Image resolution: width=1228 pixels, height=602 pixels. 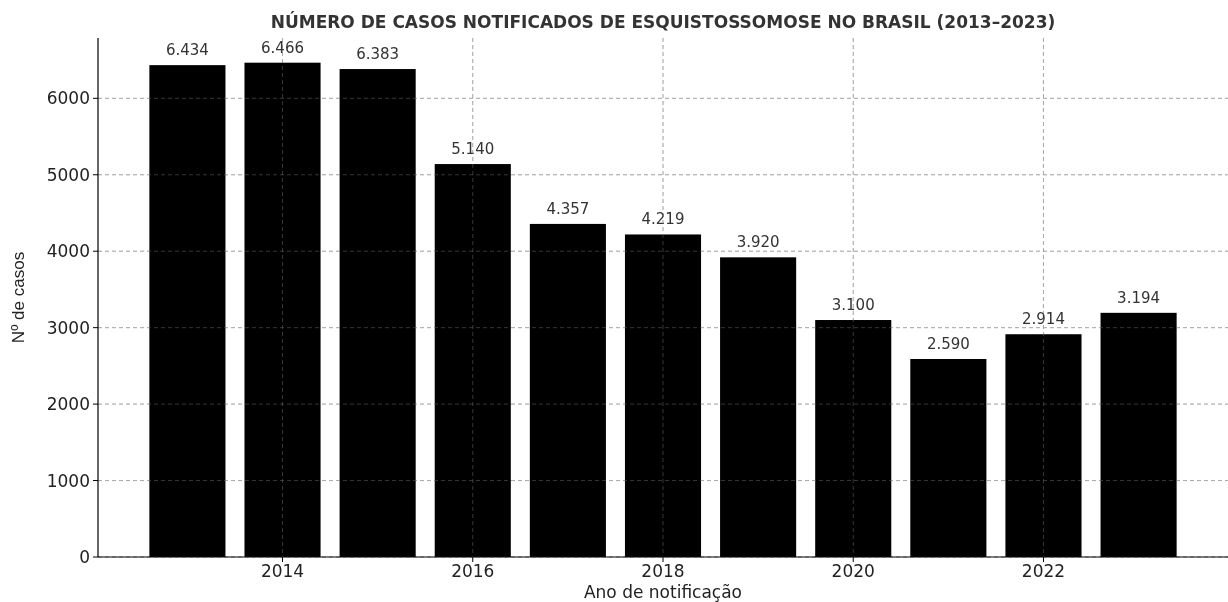 I want to click on x-tick-label: 2014, so click(x=282, y=571).